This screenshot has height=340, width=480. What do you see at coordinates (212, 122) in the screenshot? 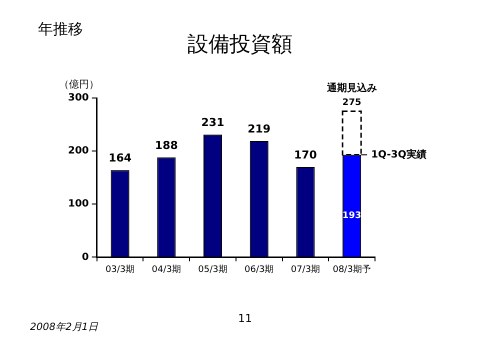
I see `data-label: 231` at bounding box center [212, 122].